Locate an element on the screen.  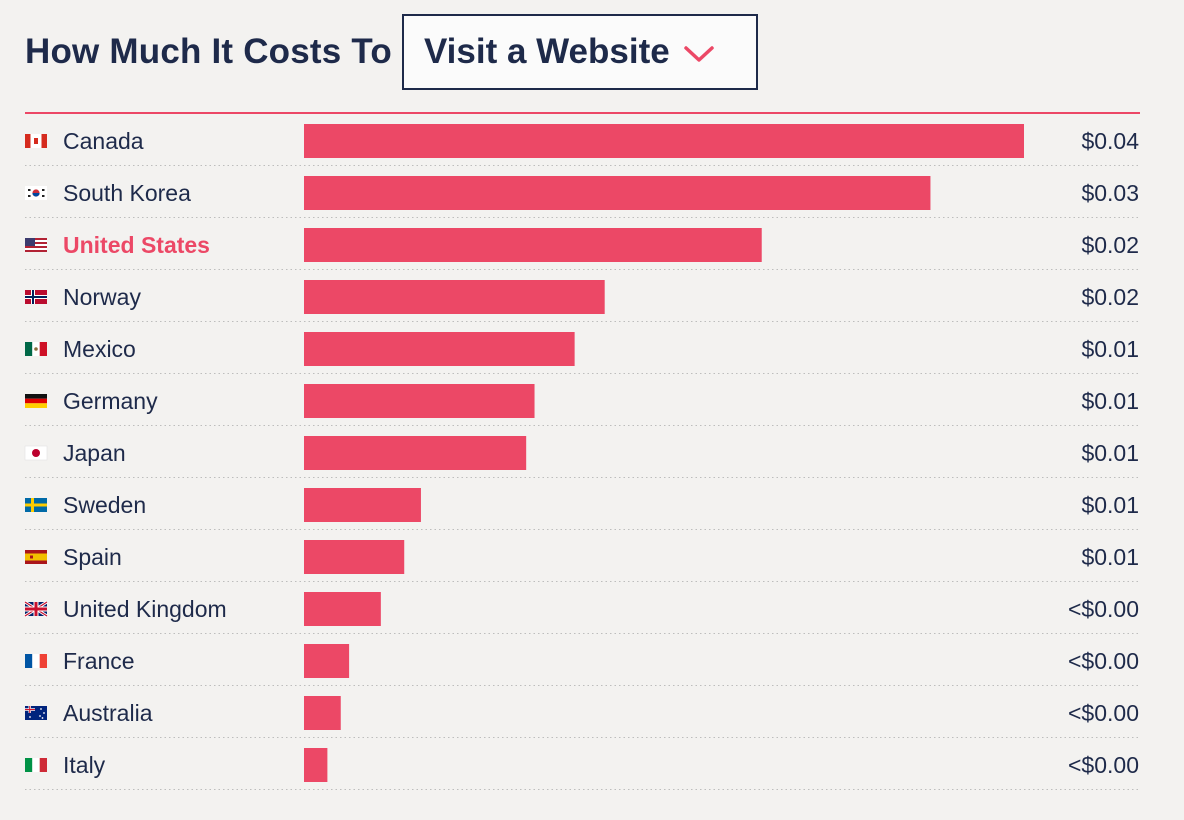
chart-row: United States $0.02 is located at coordinates (582, 249).